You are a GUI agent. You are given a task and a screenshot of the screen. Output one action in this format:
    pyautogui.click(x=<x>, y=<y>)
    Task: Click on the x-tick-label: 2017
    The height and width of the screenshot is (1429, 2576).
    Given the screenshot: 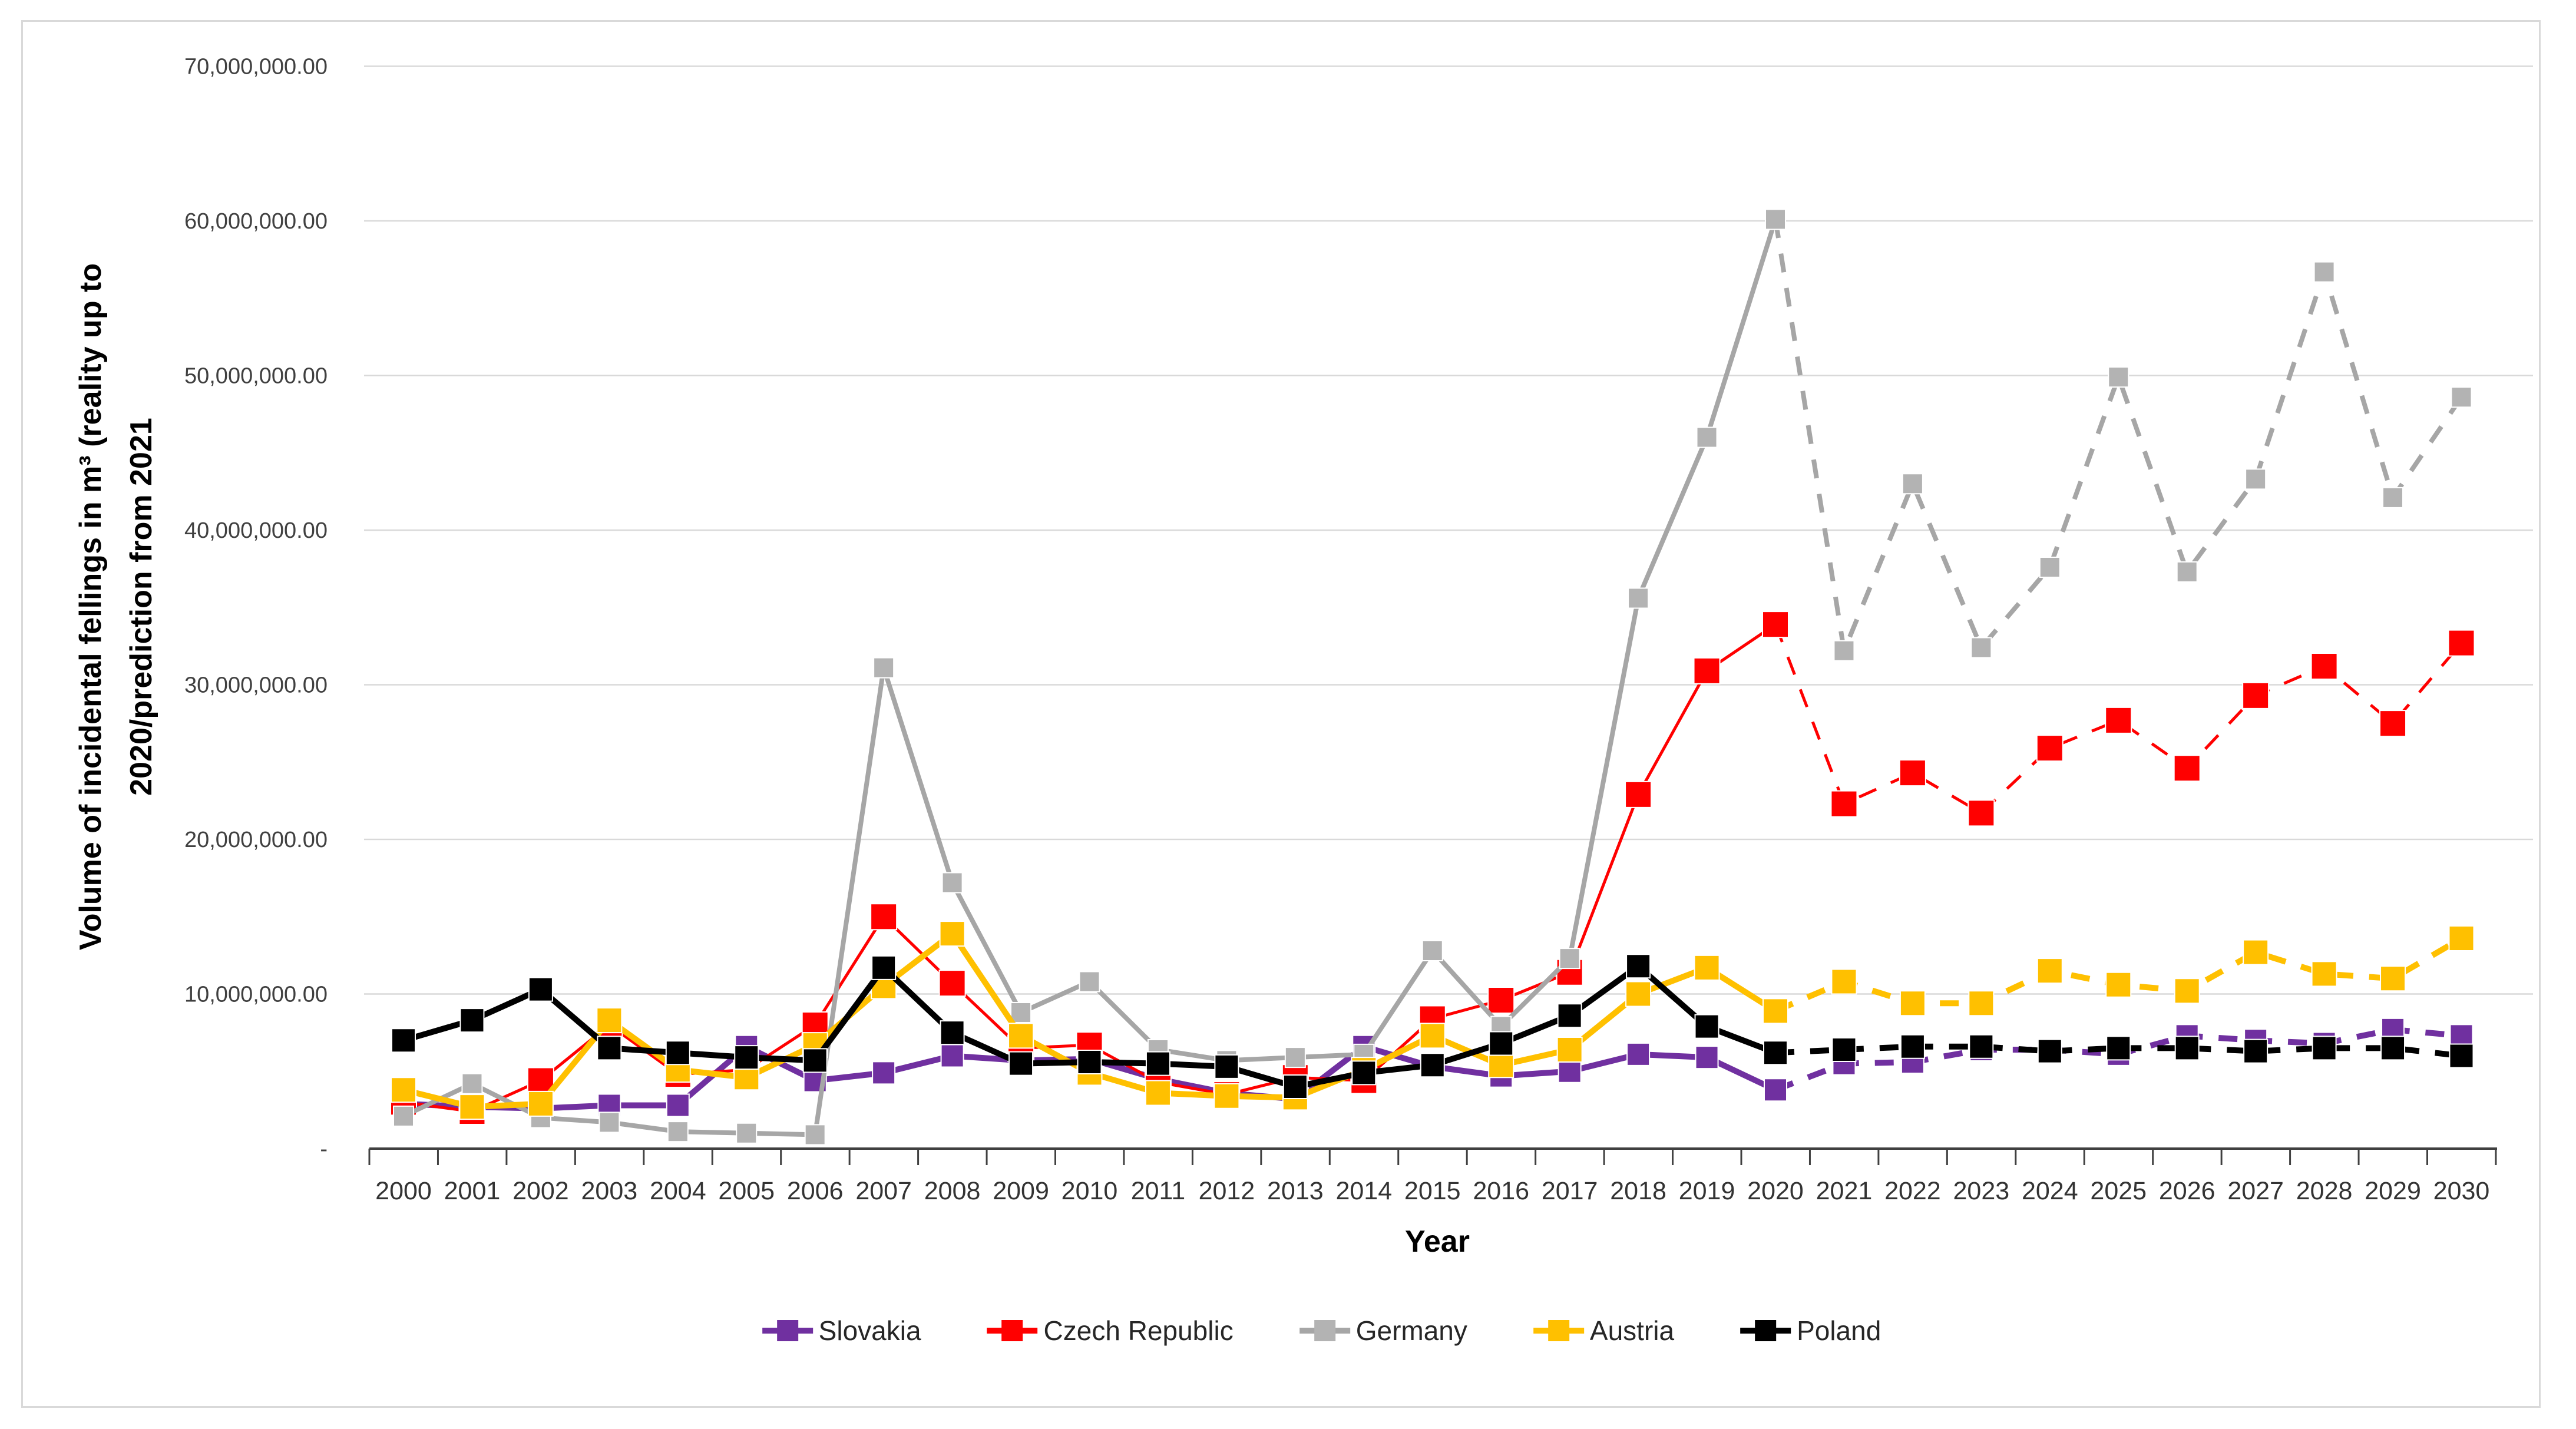 What is the action you would take?
    pyautogui.click(x=1570, y=1191)
    